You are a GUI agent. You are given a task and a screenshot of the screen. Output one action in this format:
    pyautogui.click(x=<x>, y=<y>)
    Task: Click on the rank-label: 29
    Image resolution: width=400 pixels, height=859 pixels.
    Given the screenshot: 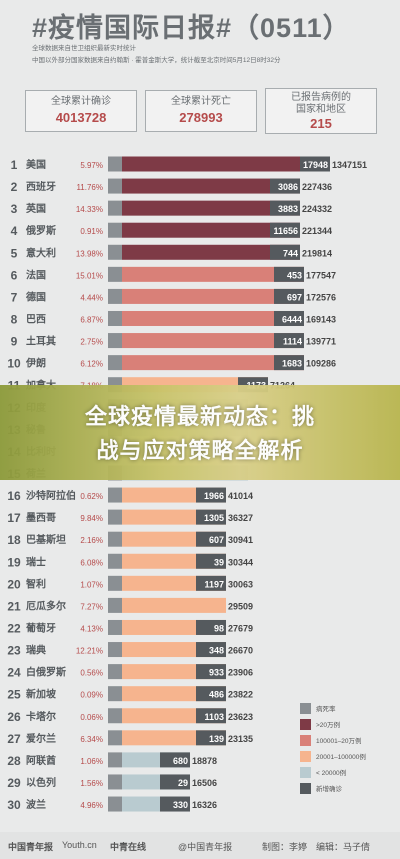 What is the action you would take?
    pyautogui.click(x=14, y=783)
    